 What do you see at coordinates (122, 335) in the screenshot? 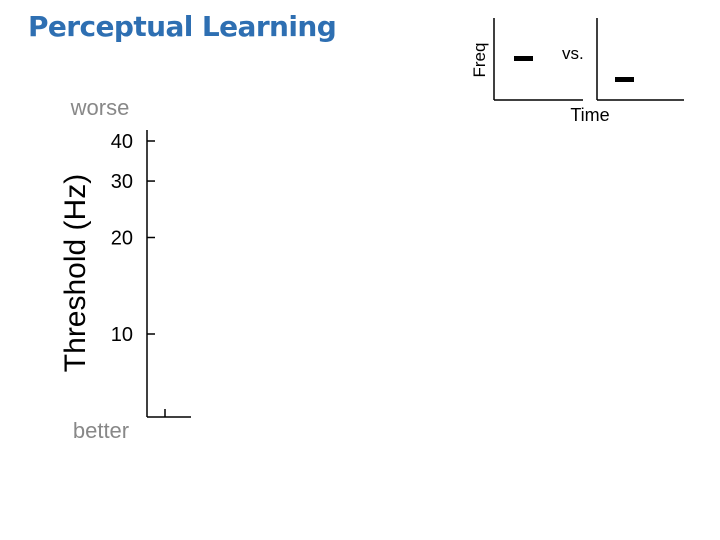
I see `y-tick-label: 10` at bounding box center [122, 335].